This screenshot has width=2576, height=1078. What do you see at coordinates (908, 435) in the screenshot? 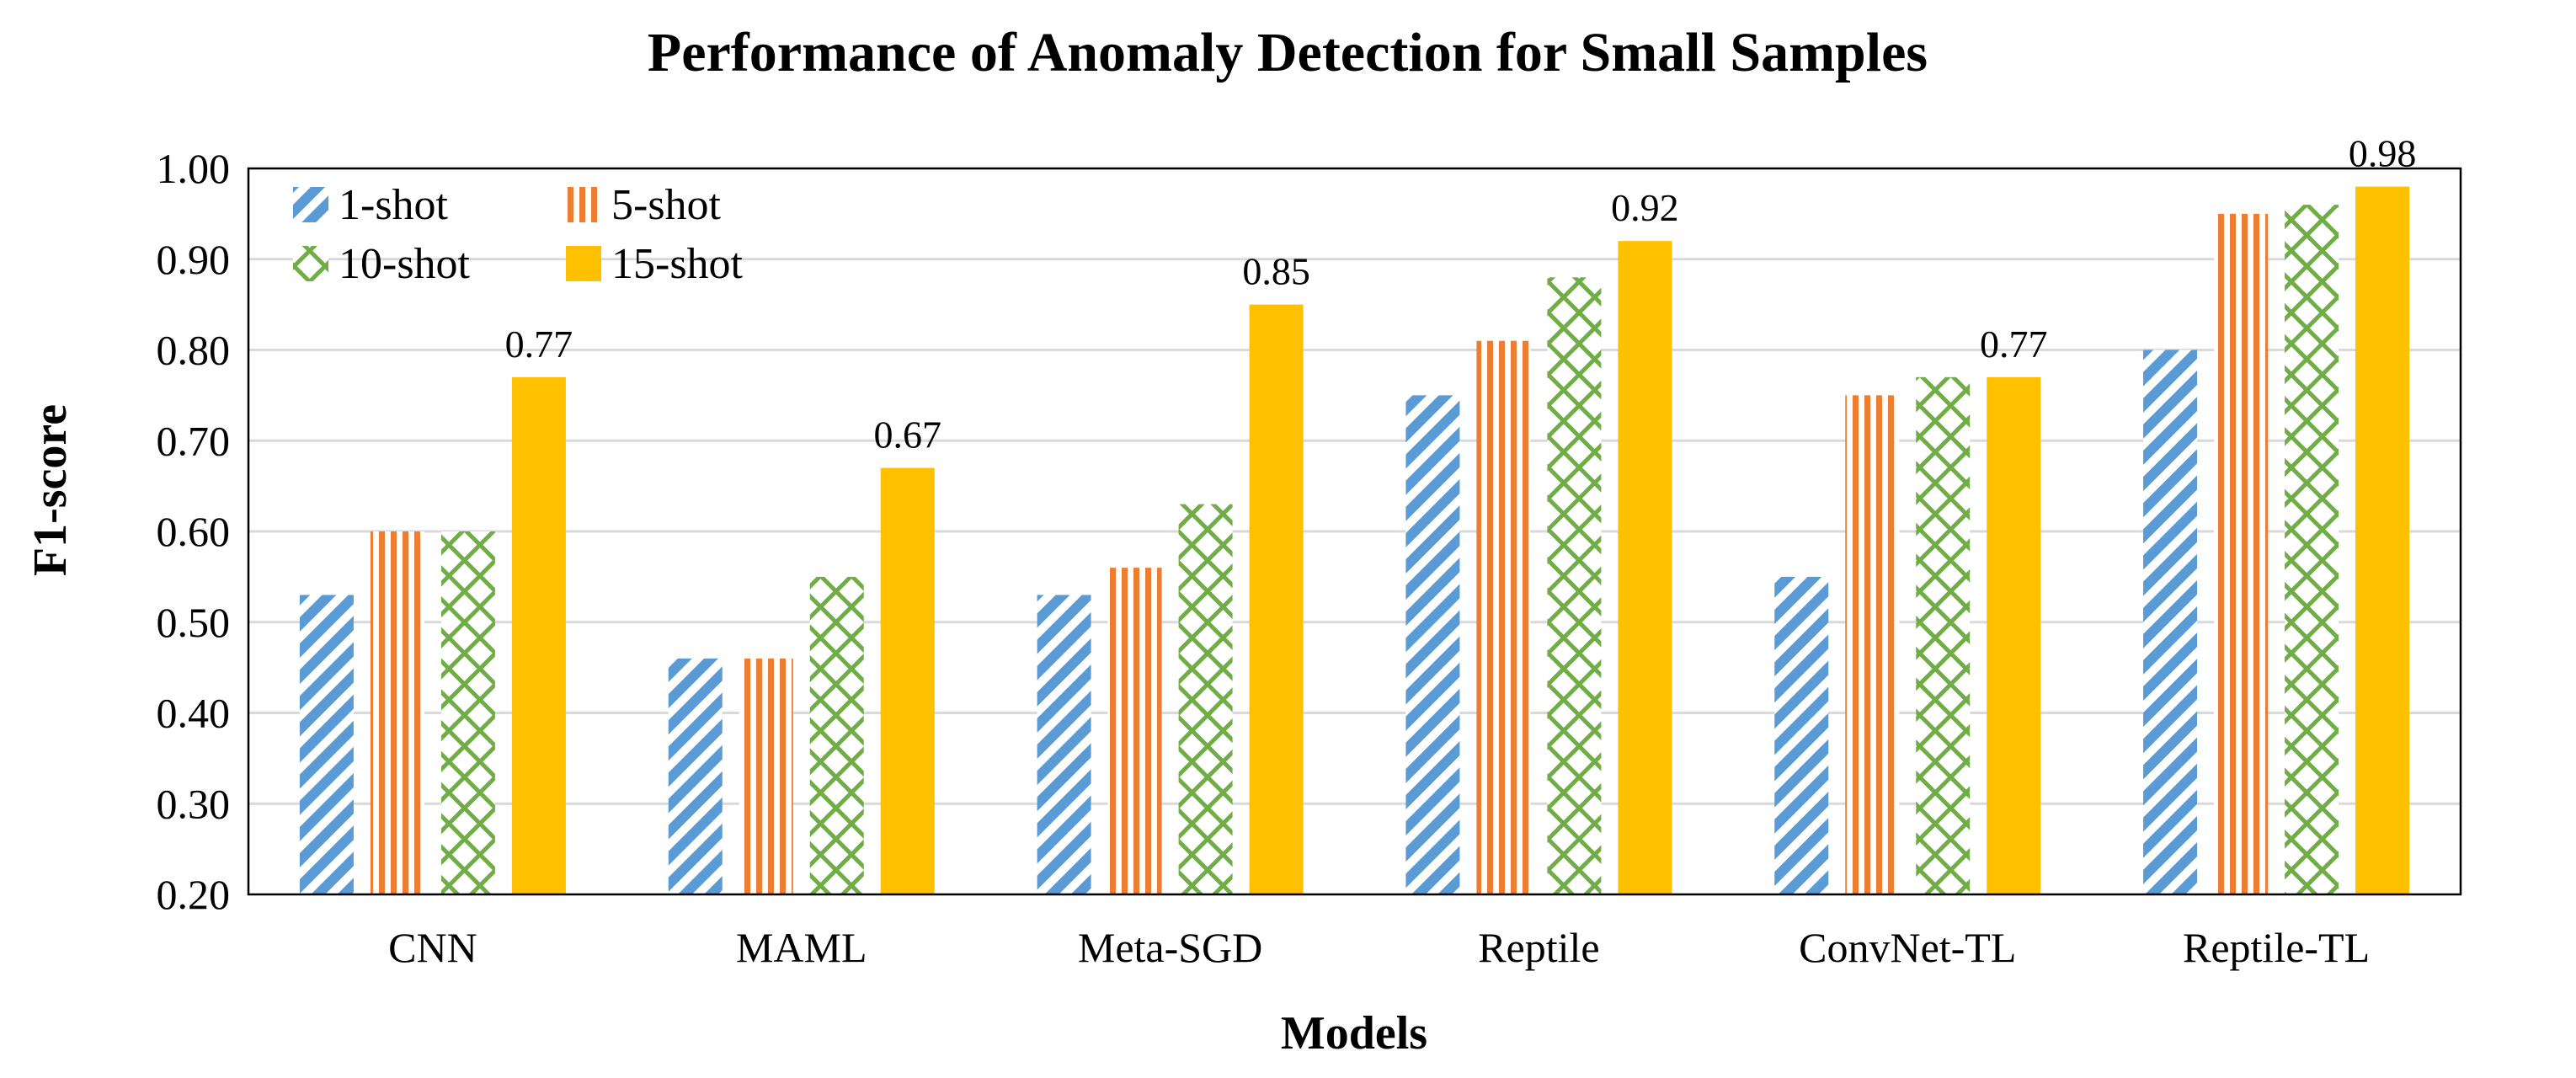
I see `data-label: 0.67` at bounding box center [908, 435].